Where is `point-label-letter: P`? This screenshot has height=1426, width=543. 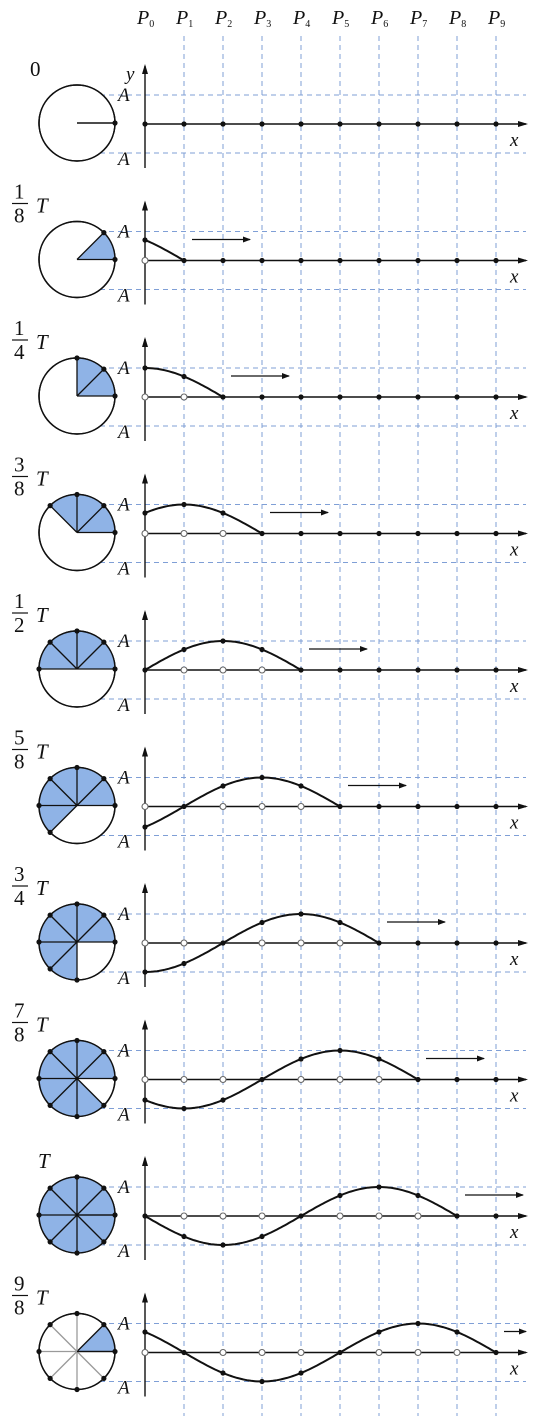
point-label-letter: P is located at coordinates (415, 18).